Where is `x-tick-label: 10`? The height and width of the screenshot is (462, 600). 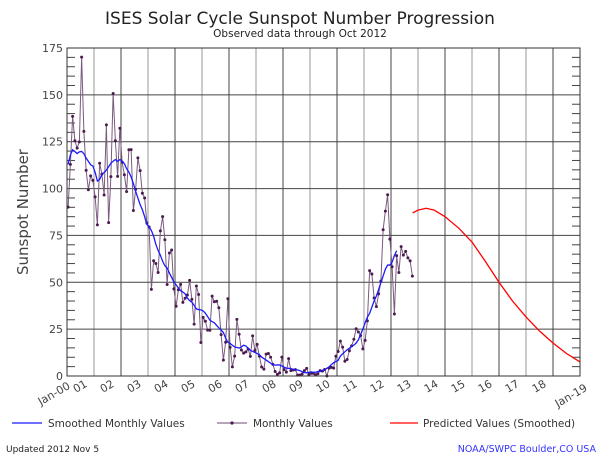 x-tick-label: 10 is located at coordinates (323, 386).